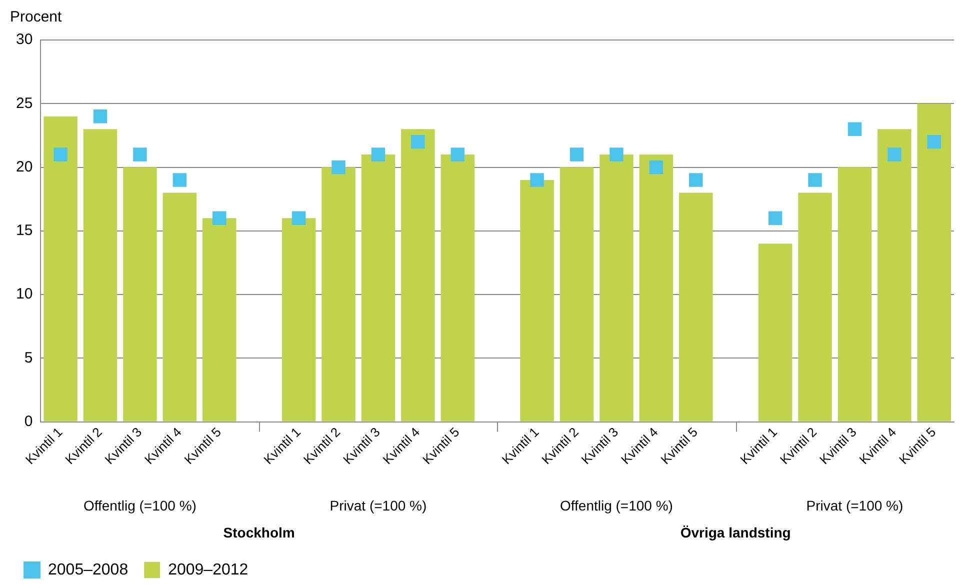 Image resolution: width=964 pixels, height=588 pixels. What do you see at coordinates (28, 357) in the screenshot?
I see `y-tick-label: 5` at bounding box center [28, 357].